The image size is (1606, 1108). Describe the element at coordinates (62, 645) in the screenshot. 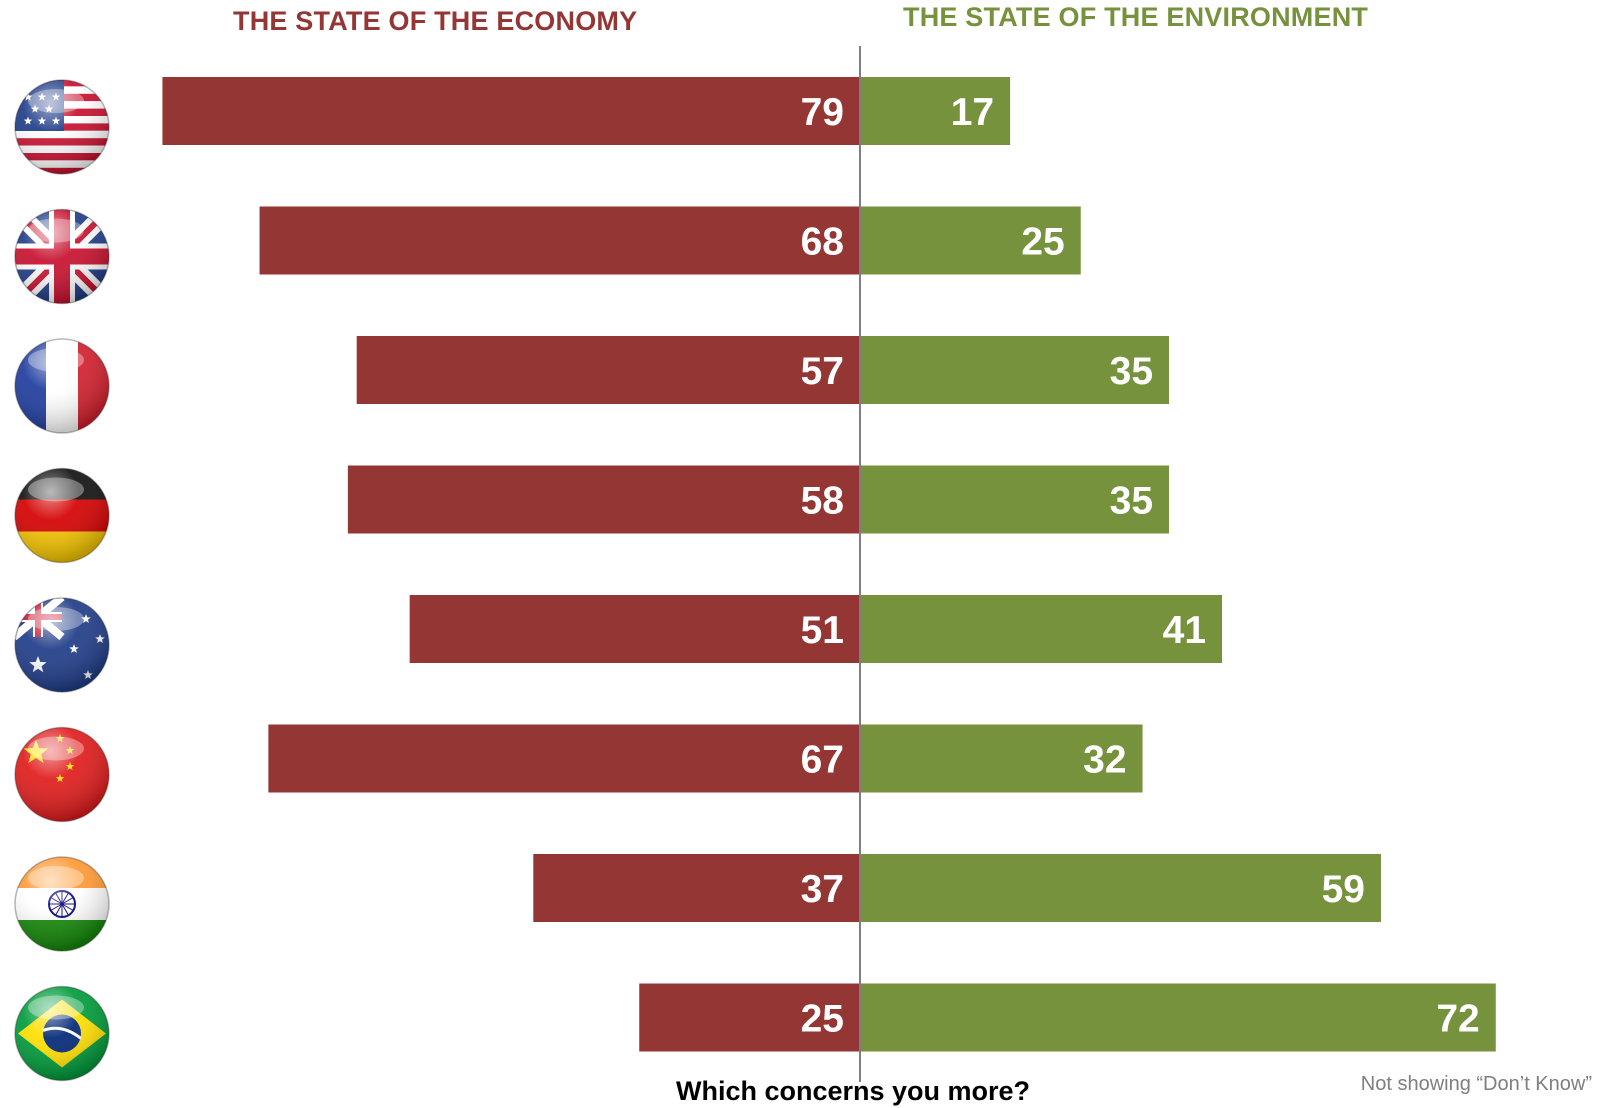

I see `australia-flag-icon` at that location.